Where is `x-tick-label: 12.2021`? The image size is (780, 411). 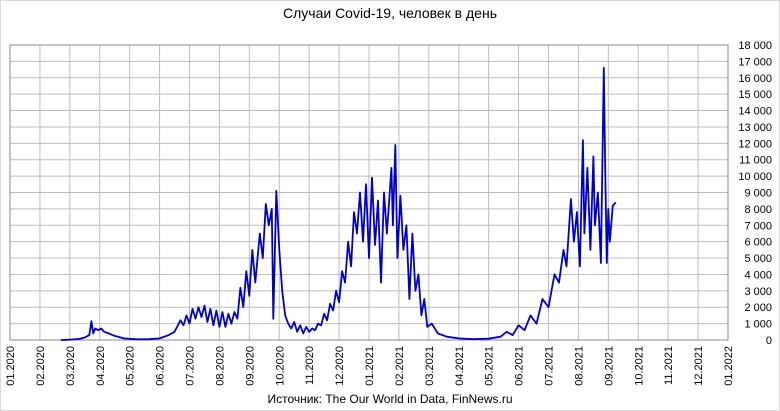
x-tick-label: 12.2021 is located at coordinates (699, 366).